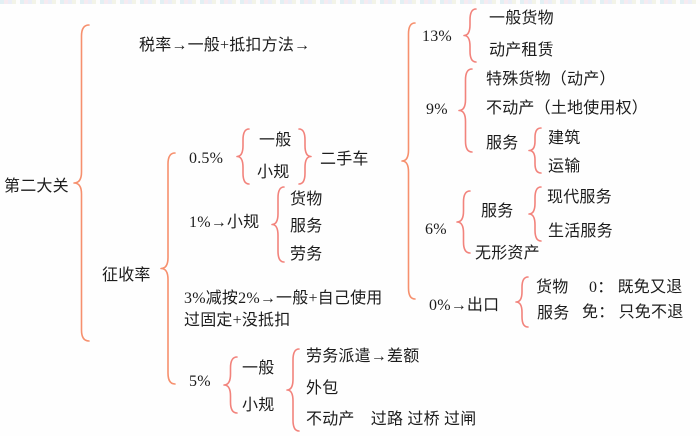 This screenshot has height=436, width=700. What do you see at coordinates (579, 197) in the screenshot?
I see `rate-6-modern-services: 现代服务` at bounding box center [579, 197].